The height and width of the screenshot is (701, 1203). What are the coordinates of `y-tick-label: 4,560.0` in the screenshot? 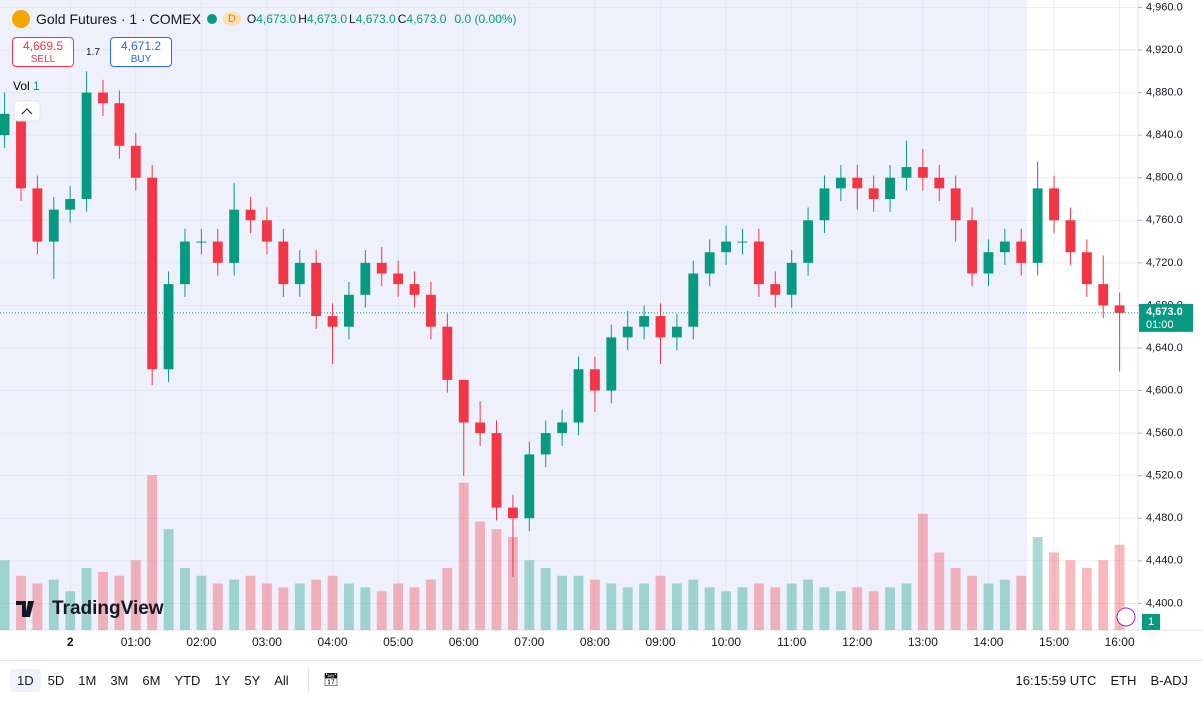 It's located at (1164, 433).